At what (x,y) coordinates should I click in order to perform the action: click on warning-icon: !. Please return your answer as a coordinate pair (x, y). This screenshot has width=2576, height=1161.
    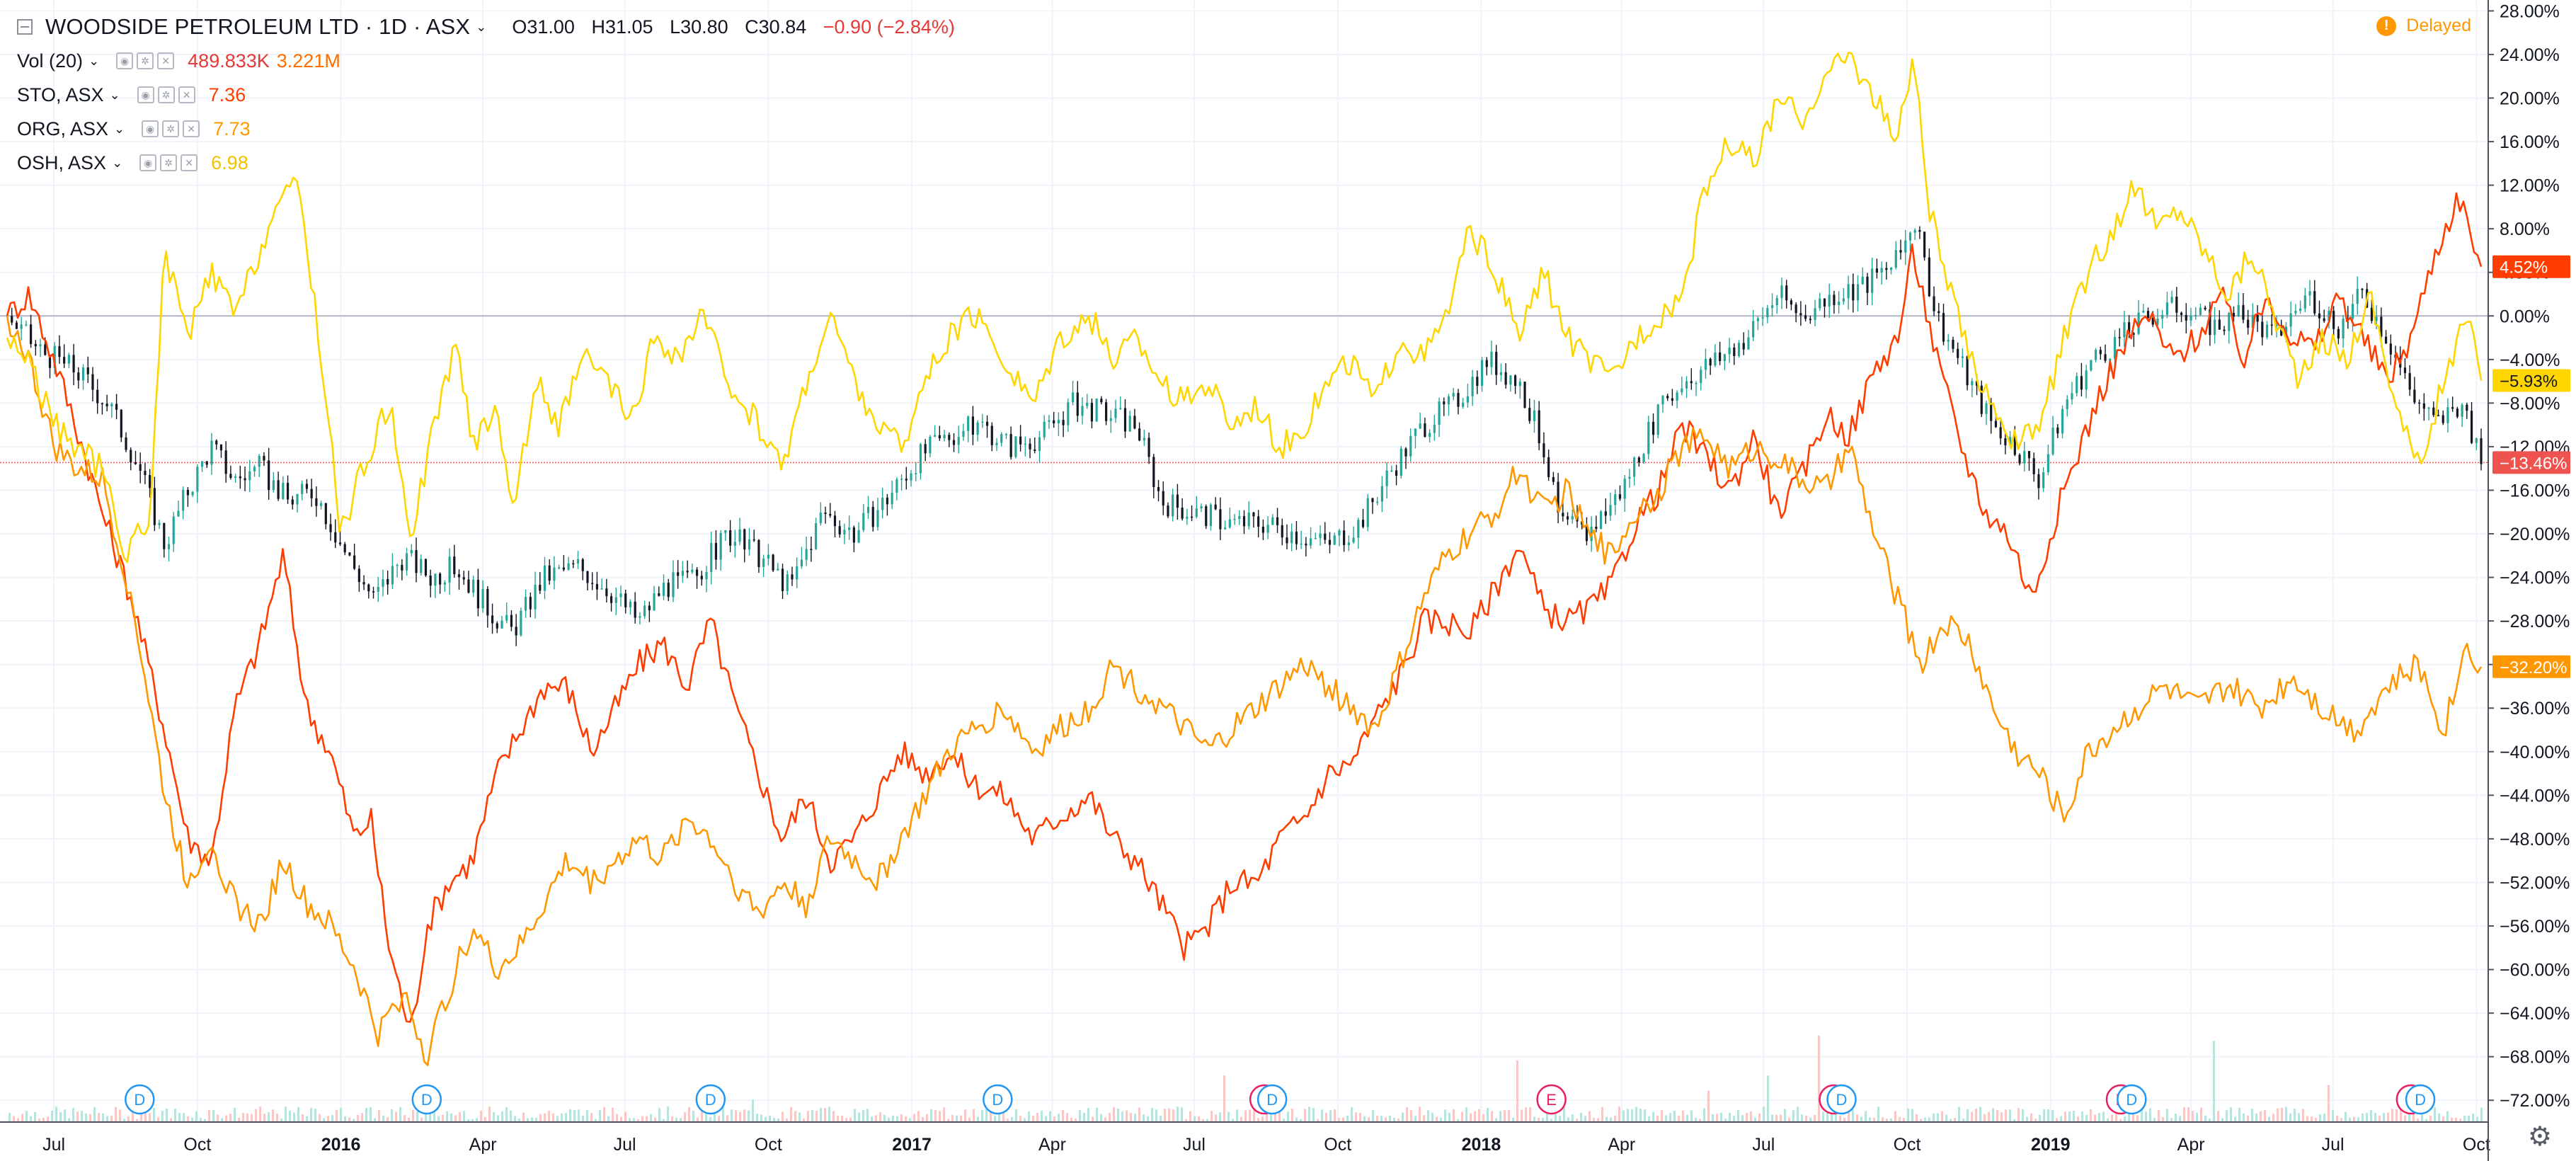
    Looking at the image, I should click on (2386, 26).